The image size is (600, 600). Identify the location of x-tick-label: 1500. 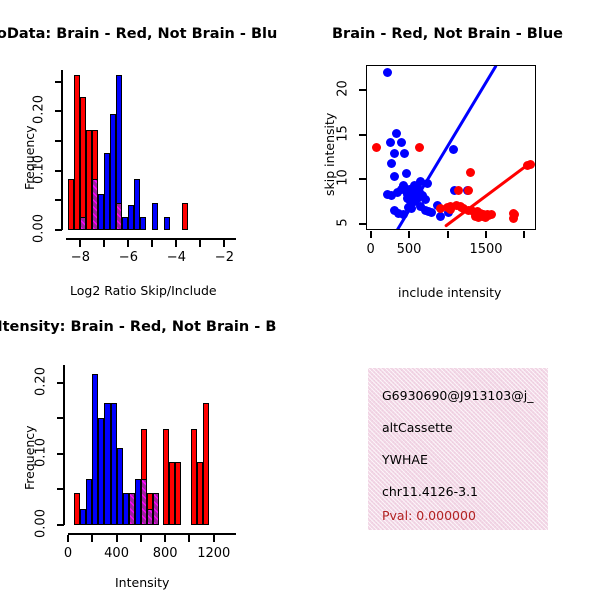
(486, 249).